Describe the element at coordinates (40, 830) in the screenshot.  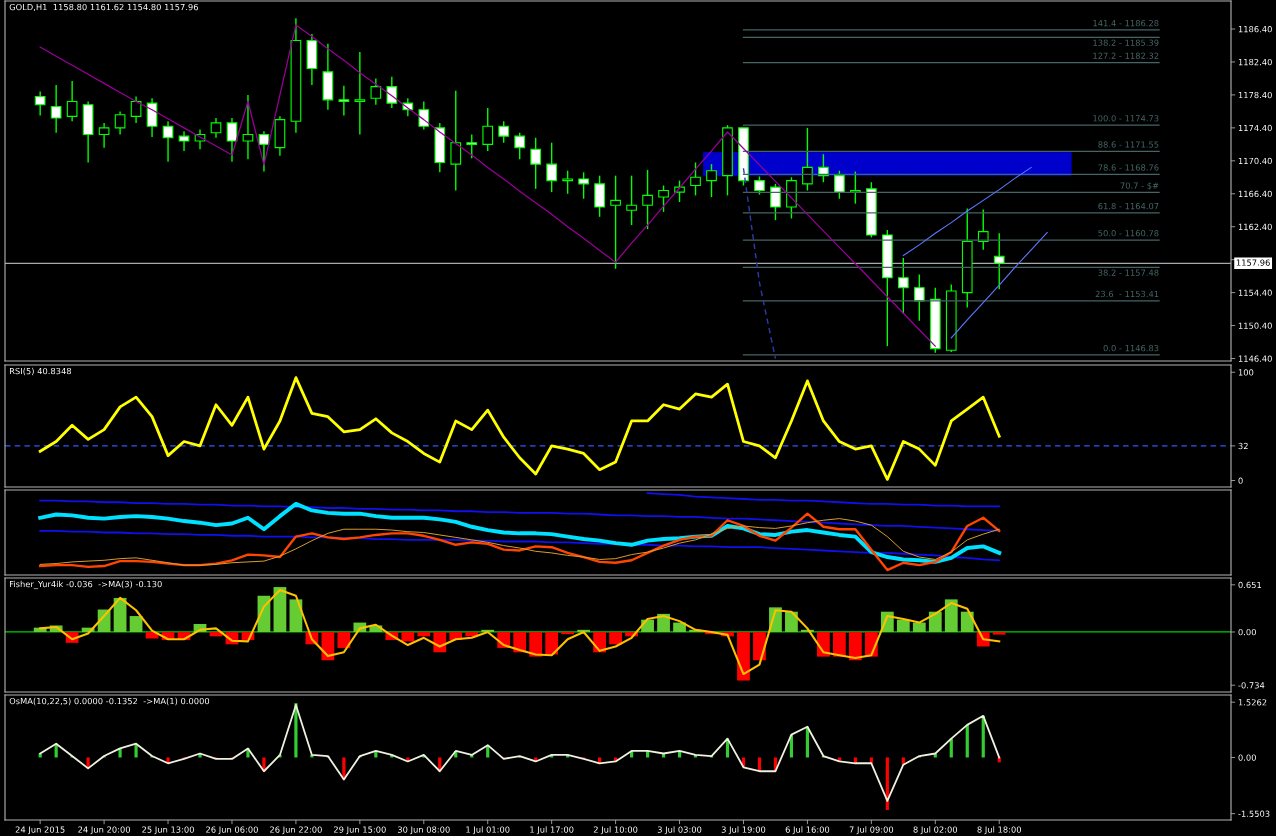
I see `x-tick-label: 24 Jun 2015` at that location.